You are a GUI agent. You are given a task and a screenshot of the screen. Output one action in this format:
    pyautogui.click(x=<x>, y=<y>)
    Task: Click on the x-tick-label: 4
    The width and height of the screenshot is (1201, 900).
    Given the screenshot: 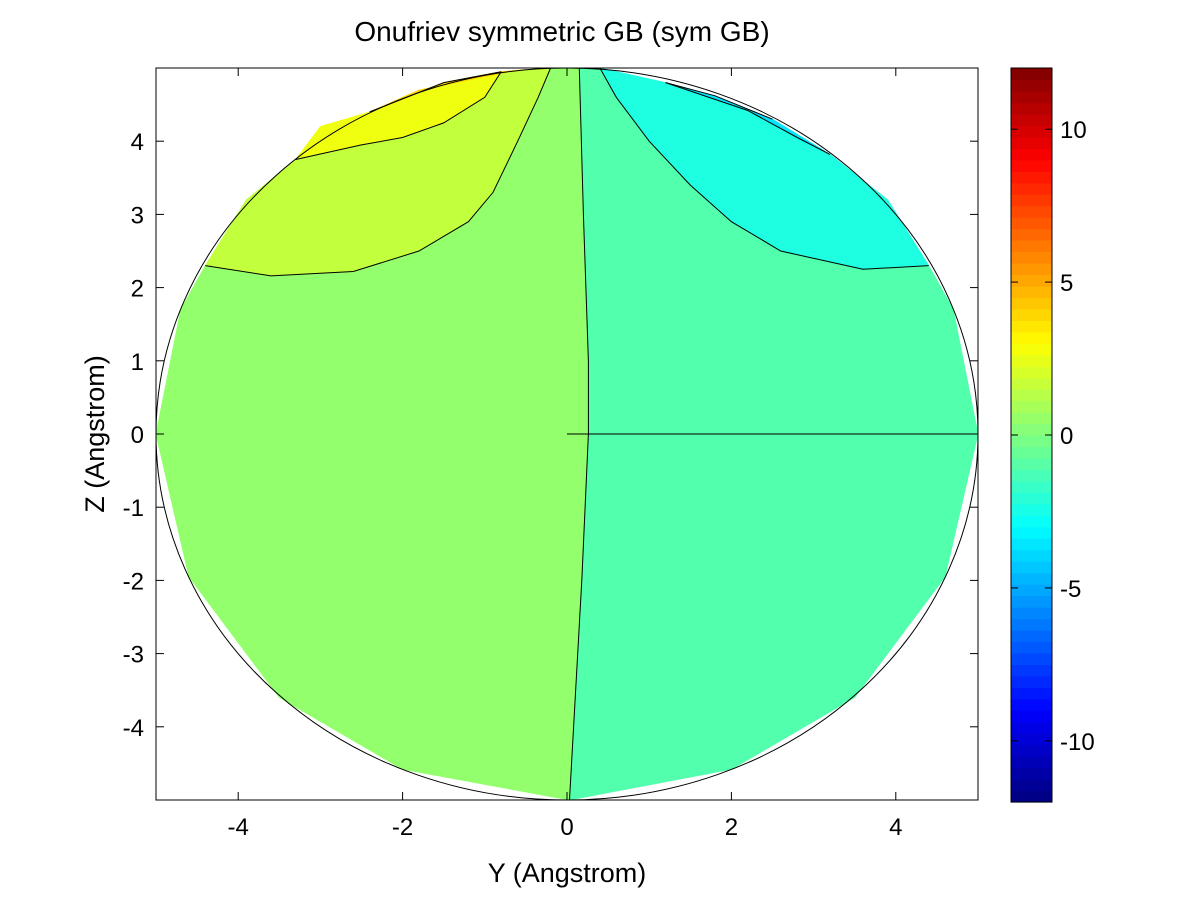 What is the action you would take?
    pyautogui.click(x=895, y=827)
    